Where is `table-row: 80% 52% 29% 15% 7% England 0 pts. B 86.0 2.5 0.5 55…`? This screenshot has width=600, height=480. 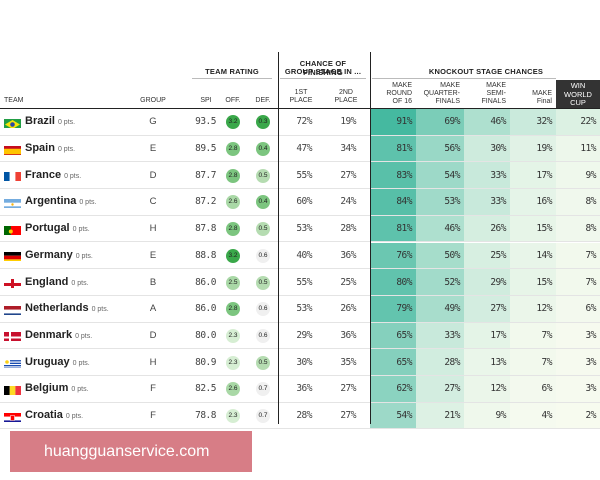
table-row: 80% 52% 29% 15% 7% England 0 pts. B 86.0 2.5 0.5 55… is located at coordinates (300, 282).